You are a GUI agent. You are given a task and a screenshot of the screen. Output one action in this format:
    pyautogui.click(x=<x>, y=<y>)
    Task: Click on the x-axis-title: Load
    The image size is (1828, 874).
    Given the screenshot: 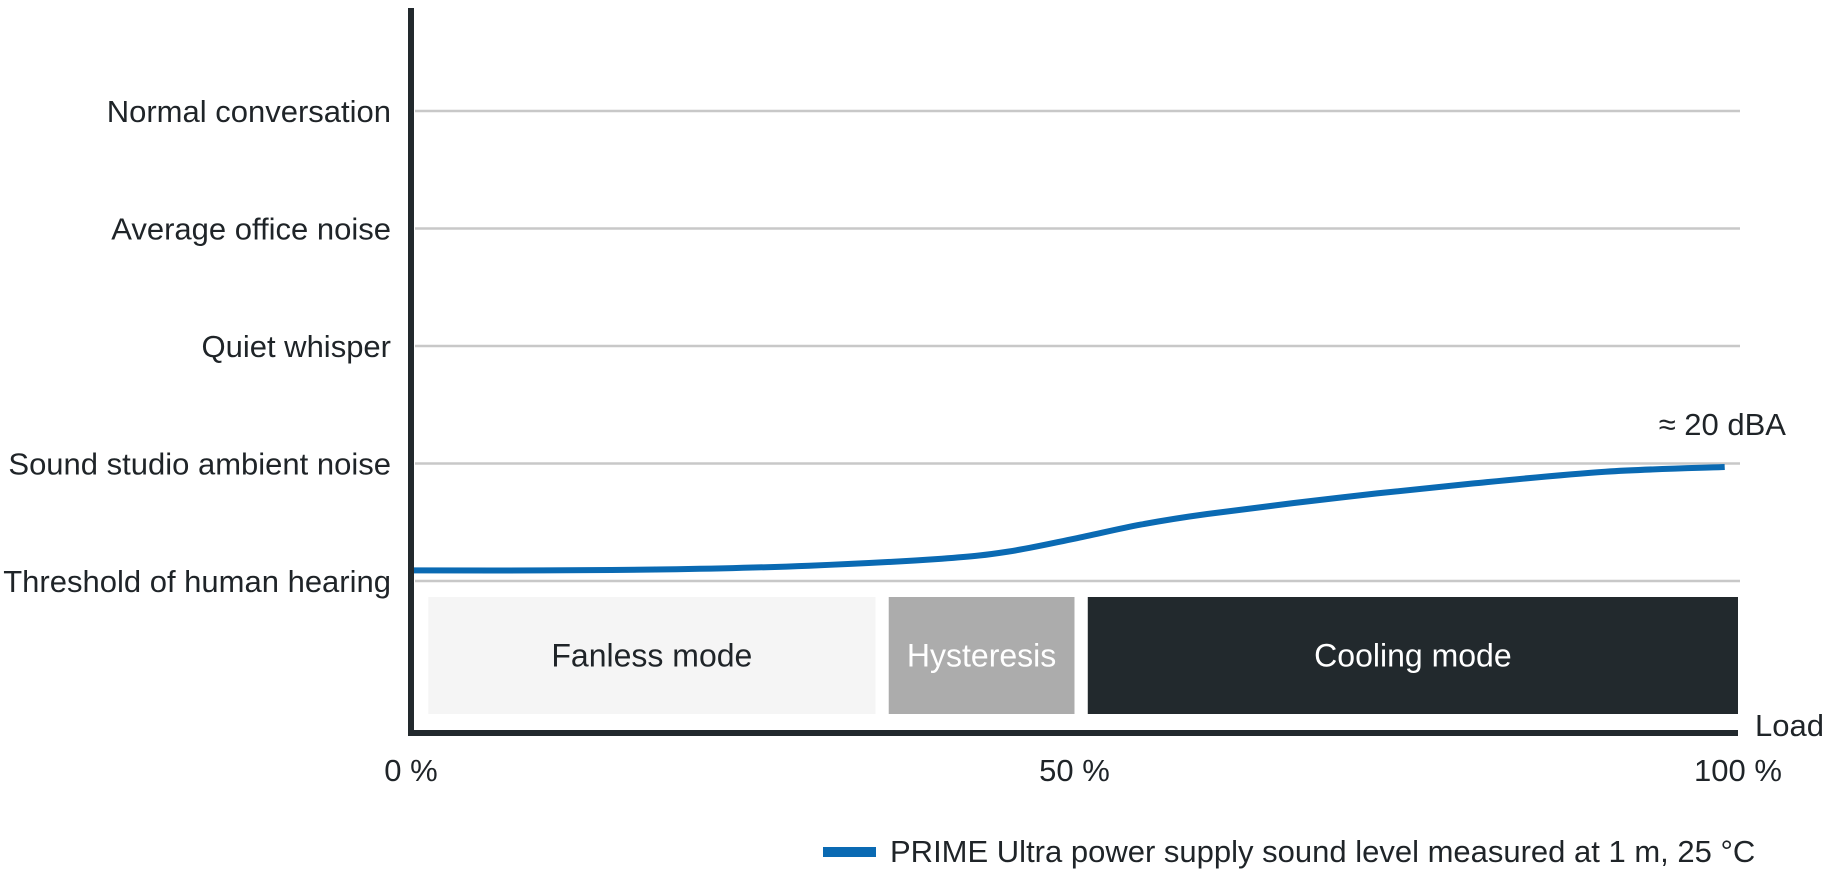 What is the action you would take?
    pyautogui.click(x=1789, y=725)
    